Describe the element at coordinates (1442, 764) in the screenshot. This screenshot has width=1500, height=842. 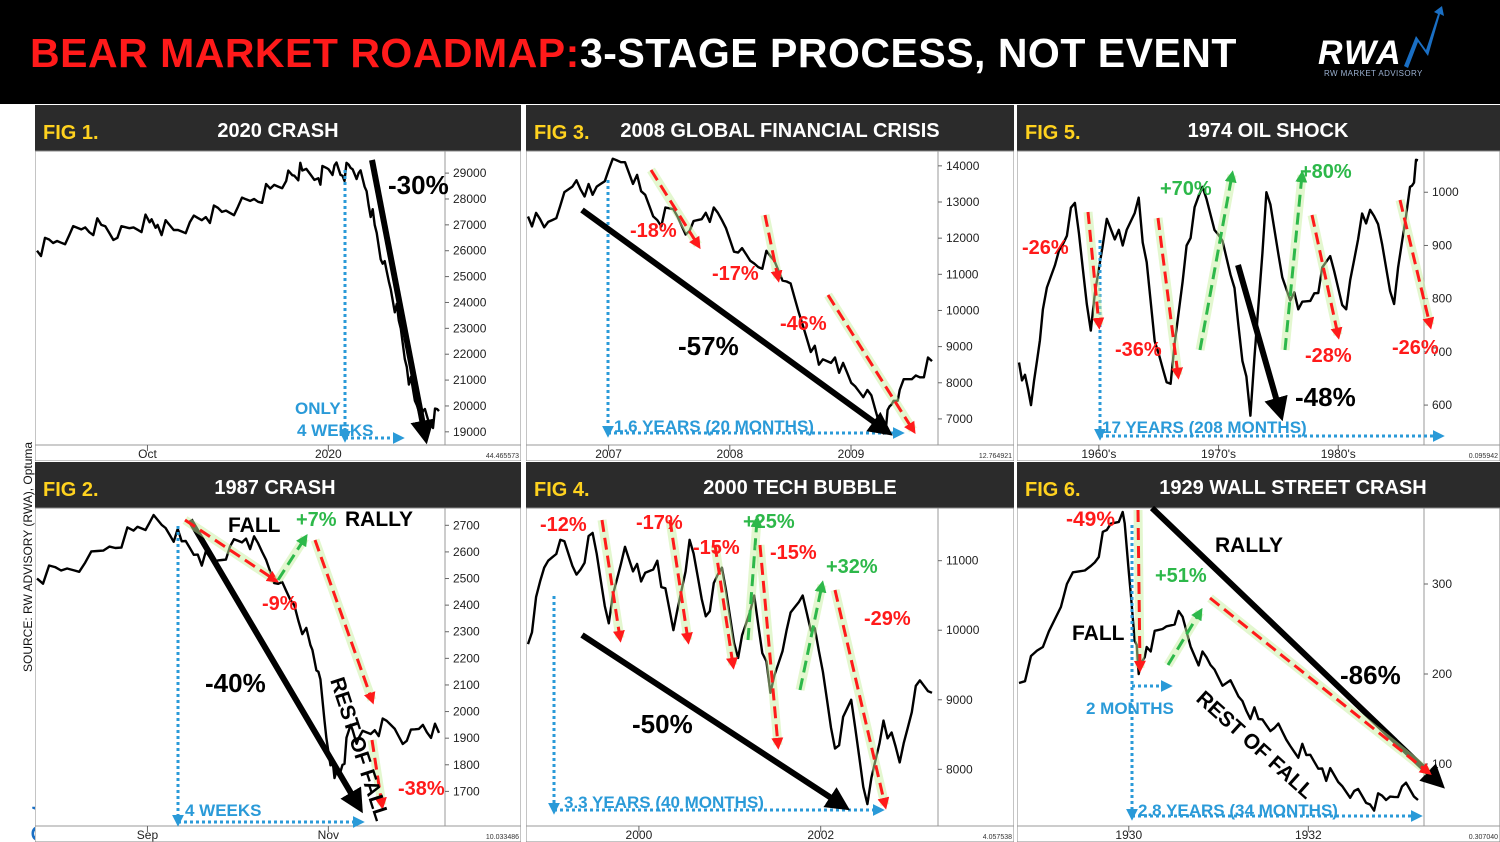
I see `y-tick-label: 100` at that location.